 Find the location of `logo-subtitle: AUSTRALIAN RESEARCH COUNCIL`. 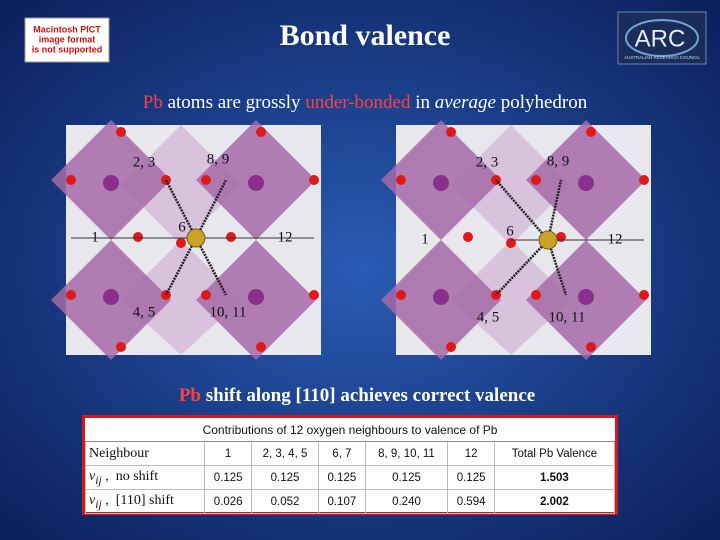

logo-subtitle: AUSTRALIAN RESEARCH COUNCIL is located at coordinates (662, 57).